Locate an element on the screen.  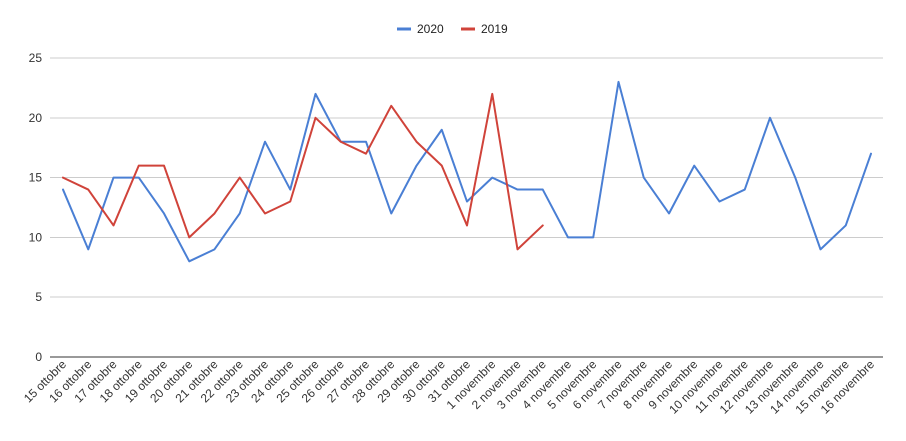
legend-label-2019: 2019 is located at coordinates (494, 29).